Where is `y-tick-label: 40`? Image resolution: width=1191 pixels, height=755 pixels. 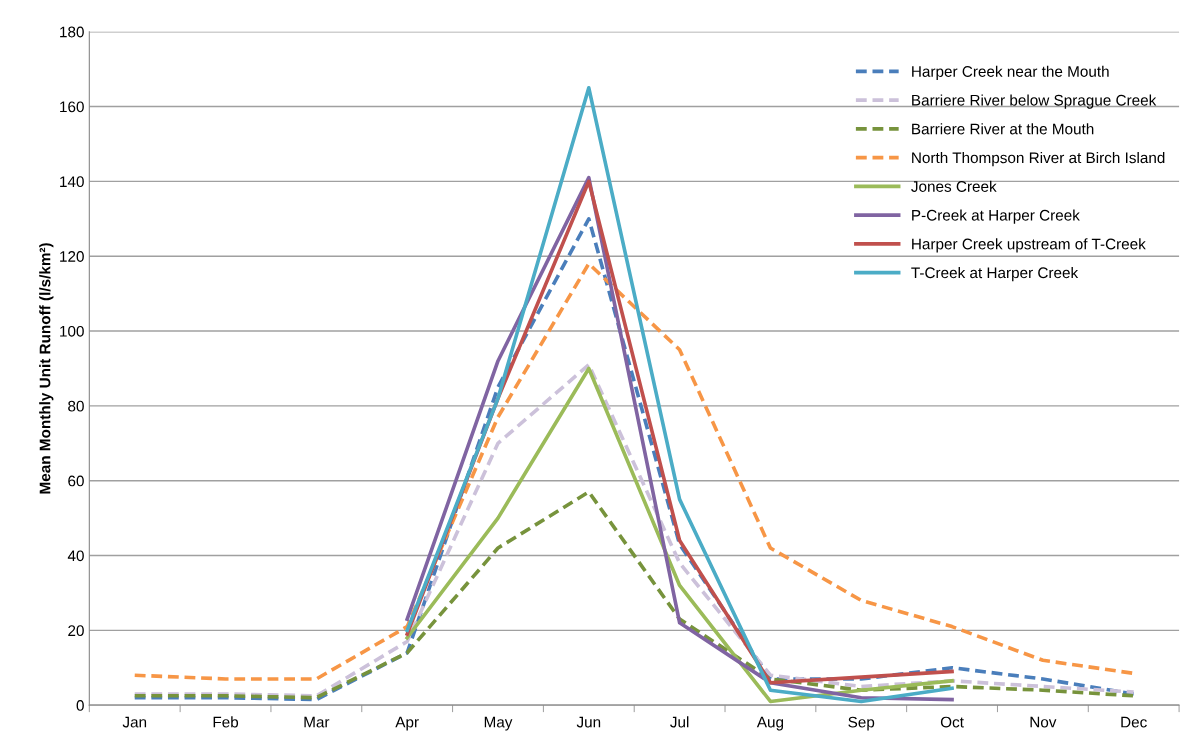
y-tick-label: 40 is located at coordinates (75, 556).